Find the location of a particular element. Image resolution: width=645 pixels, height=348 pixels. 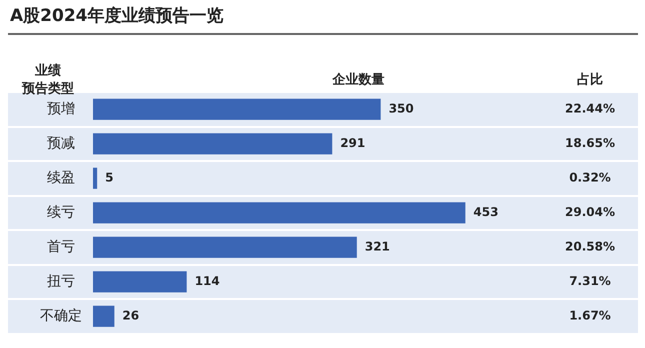

y-tick-label: 预增 is located at coordinates (61, 108).